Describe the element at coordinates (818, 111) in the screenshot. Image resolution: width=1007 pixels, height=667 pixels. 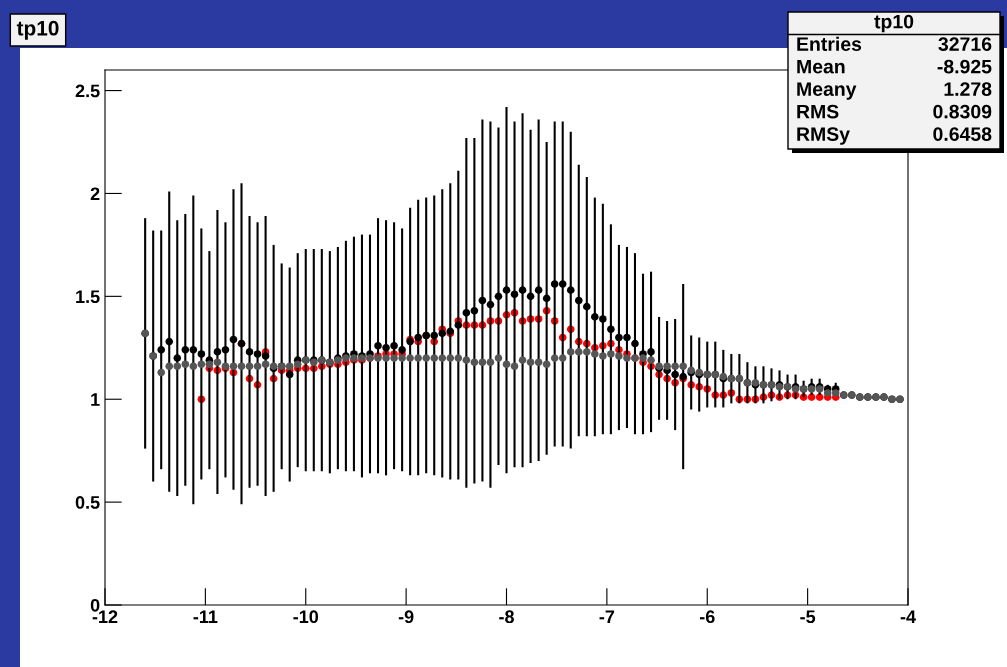
I see `annotation: RMS` at that location.